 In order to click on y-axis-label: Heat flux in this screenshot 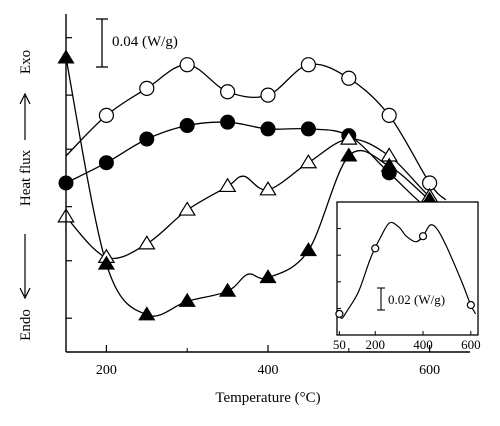, I will do `click(26, 177)`.